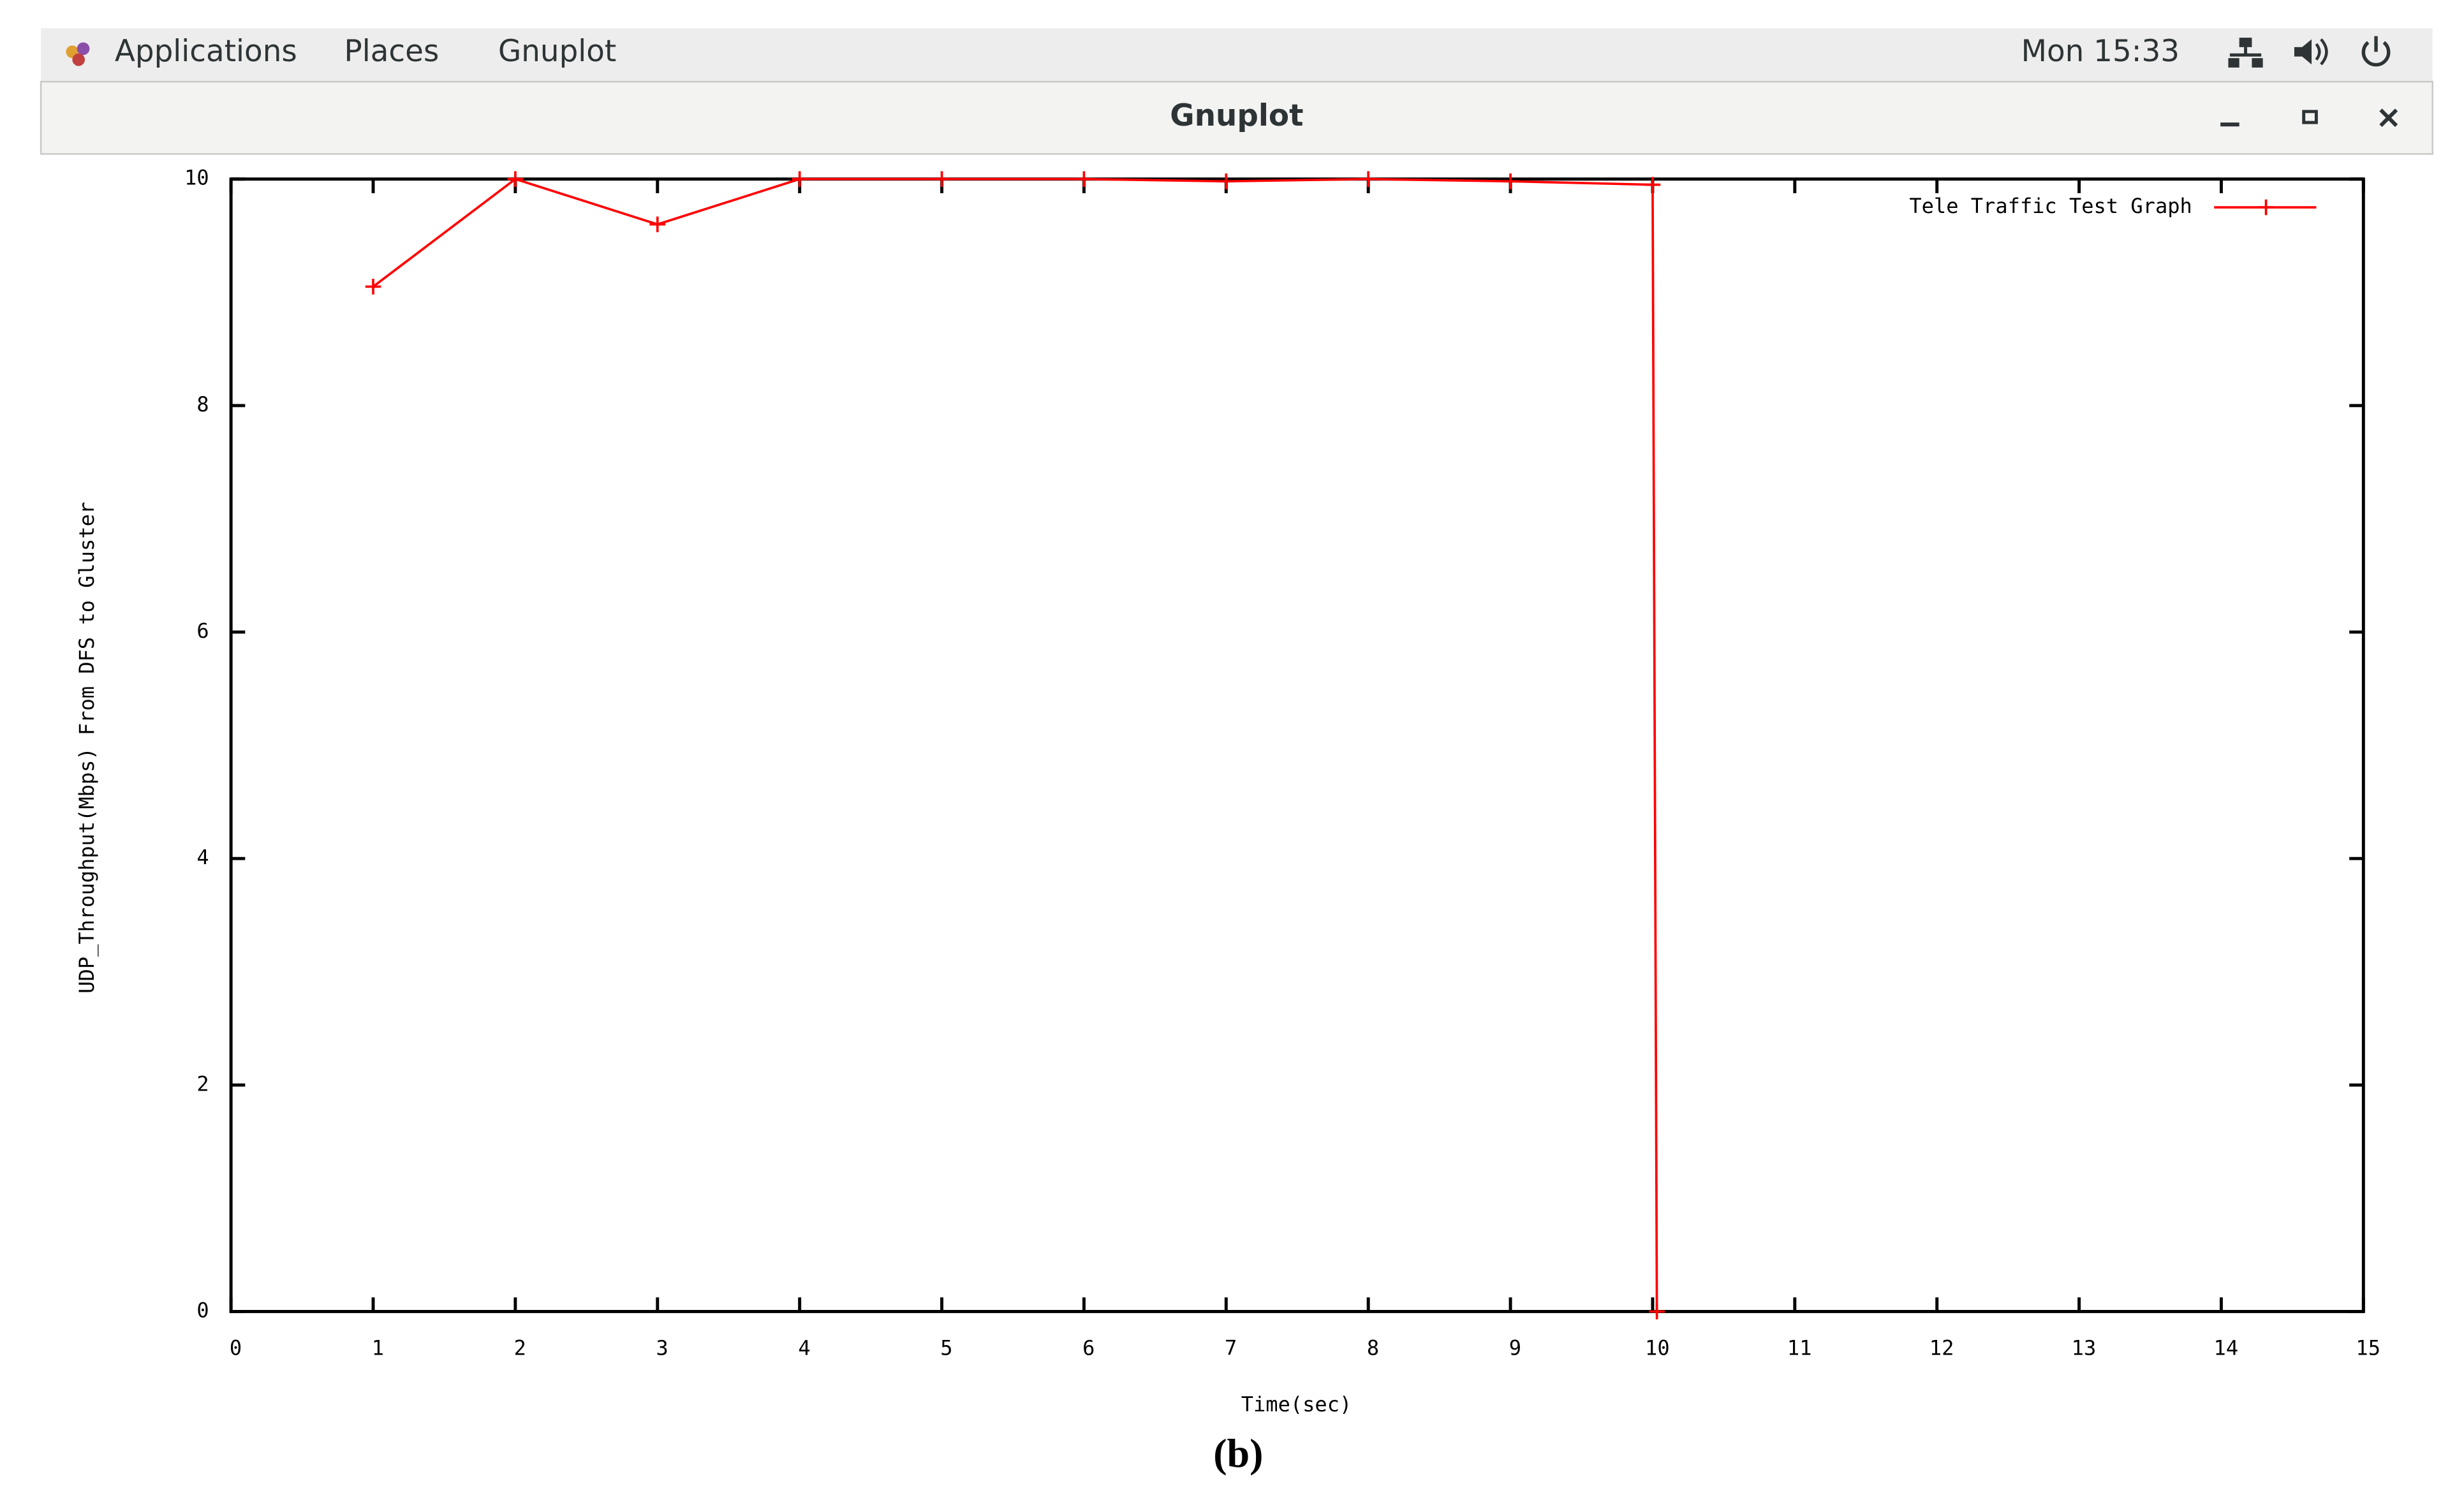 The image size is (2464, 1500). I want to click on menu-item: Gnuplot, so click(557, 52).